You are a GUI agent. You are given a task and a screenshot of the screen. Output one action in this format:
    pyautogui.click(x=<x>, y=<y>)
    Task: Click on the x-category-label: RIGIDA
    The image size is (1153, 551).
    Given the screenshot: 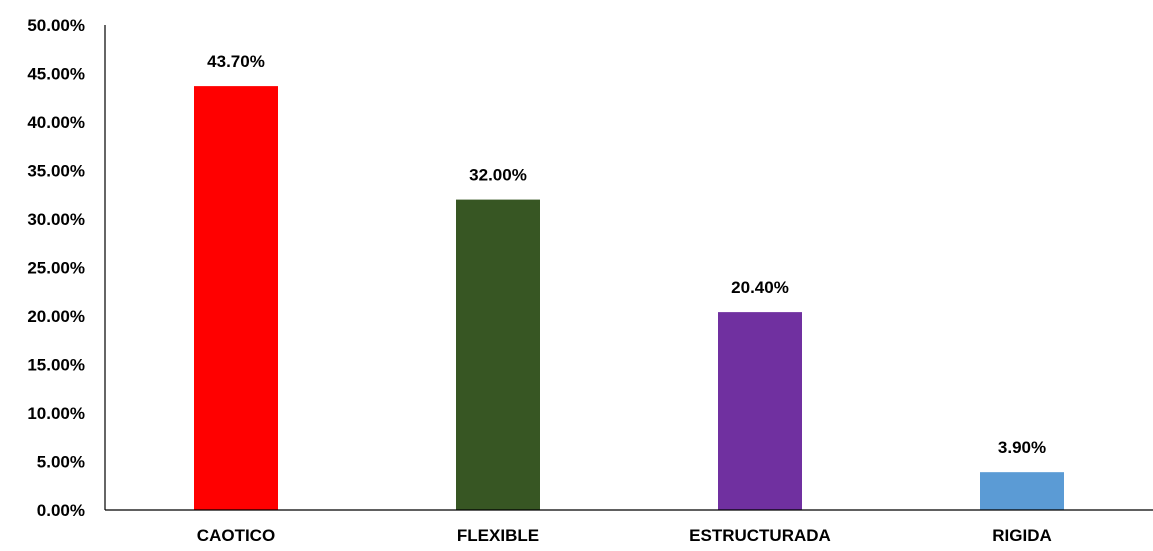 What is the action you would take?
    pyautogui.click(x=1022, y=535)
    